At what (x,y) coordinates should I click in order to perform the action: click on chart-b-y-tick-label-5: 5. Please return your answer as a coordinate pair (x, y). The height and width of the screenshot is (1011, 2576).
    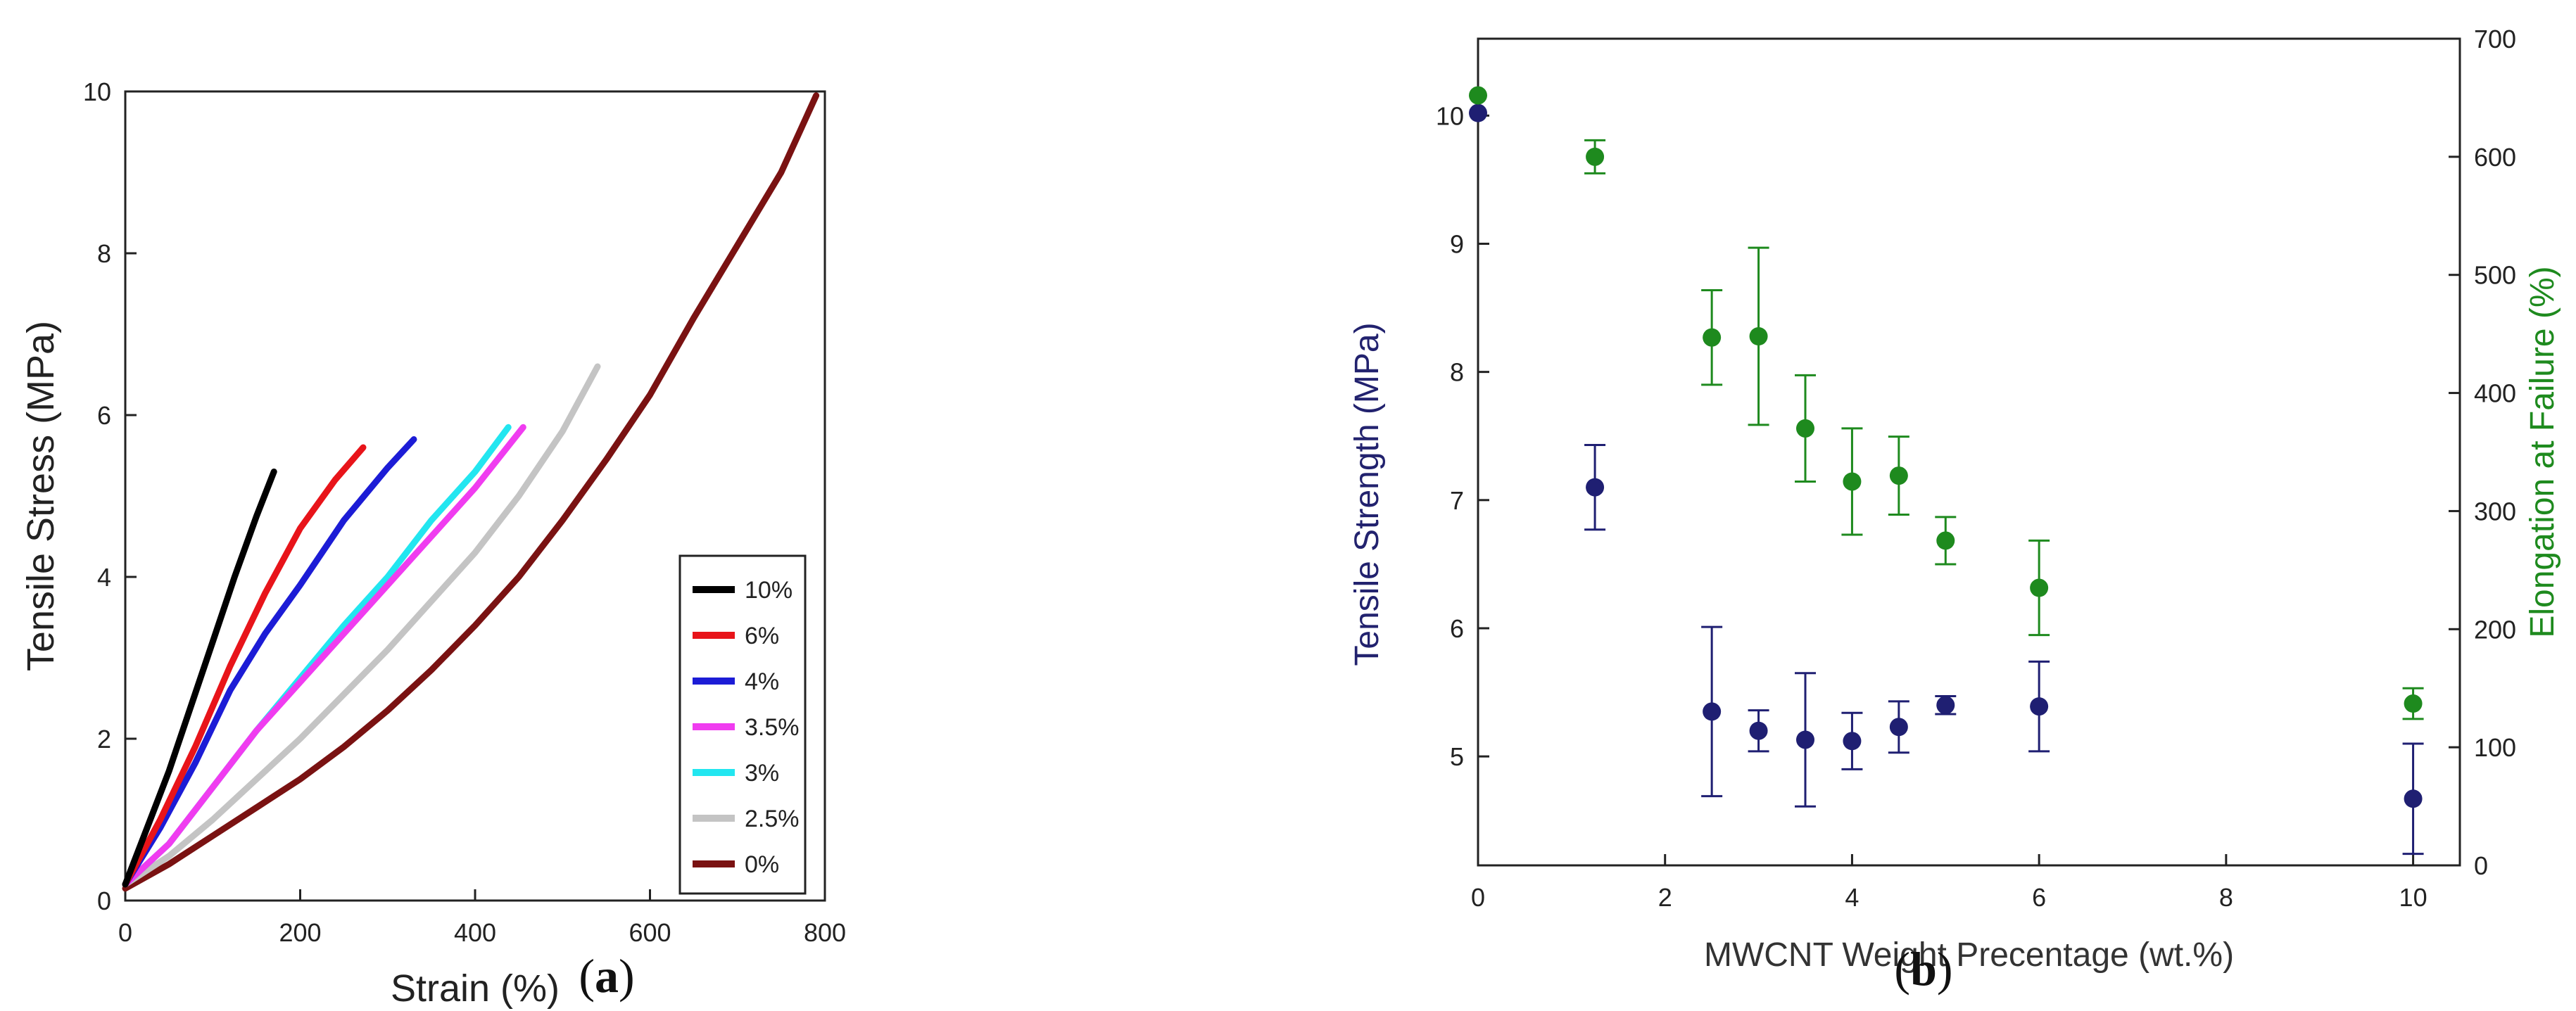
    Looking at the image, I should click on (1457, 756).